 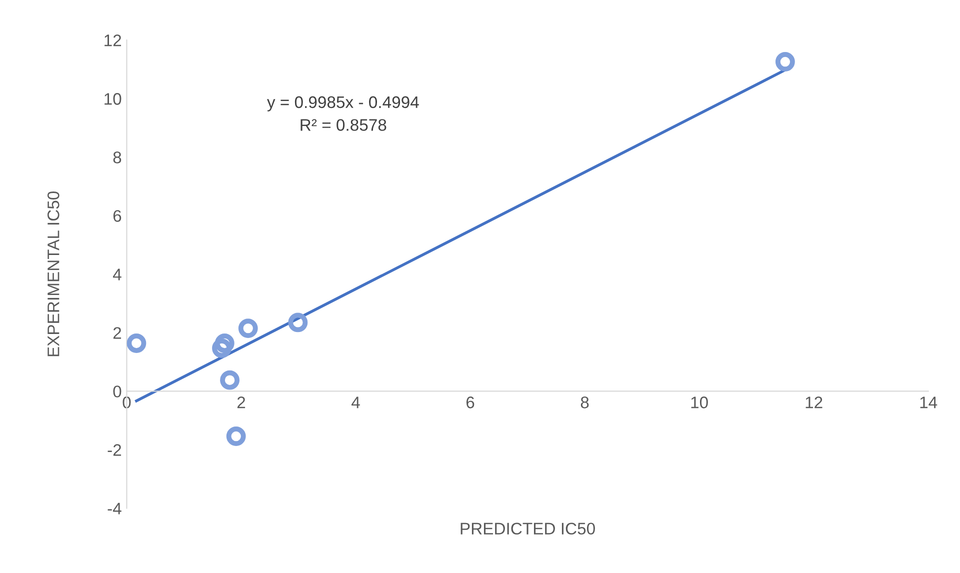 What do you see at coordinates (117, 392) in the screenshot?
I see `y-tick-label: 0` at bounding box center [117, 392].